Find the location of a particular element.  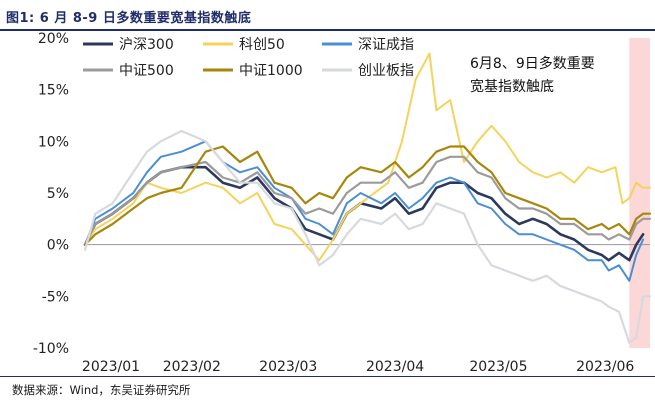

x-tick-label: 2023/02 is located at coordinates (192, 367).